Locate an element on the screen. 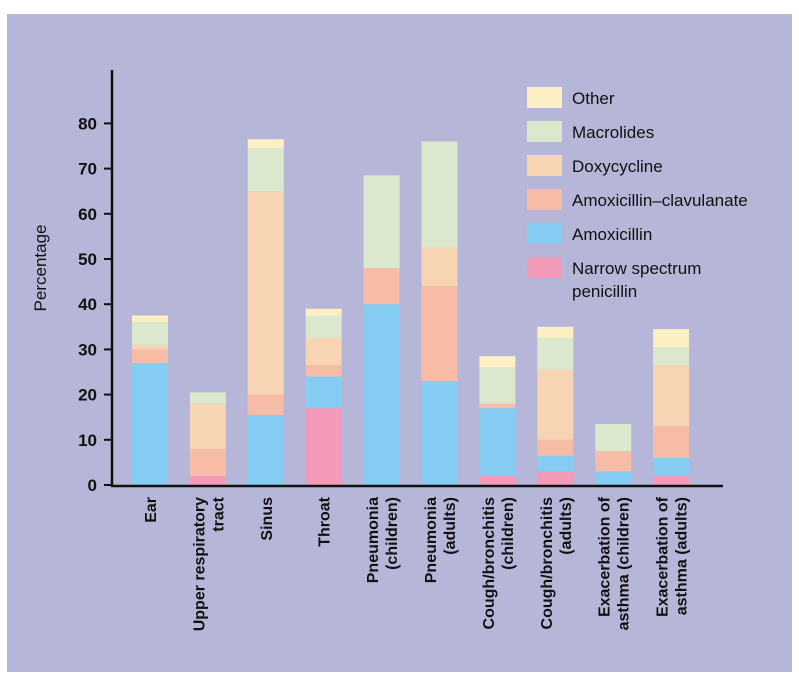 This screenshot has width=799, height=679. y-tick-label: 0 is located at coordinates (92, 485).